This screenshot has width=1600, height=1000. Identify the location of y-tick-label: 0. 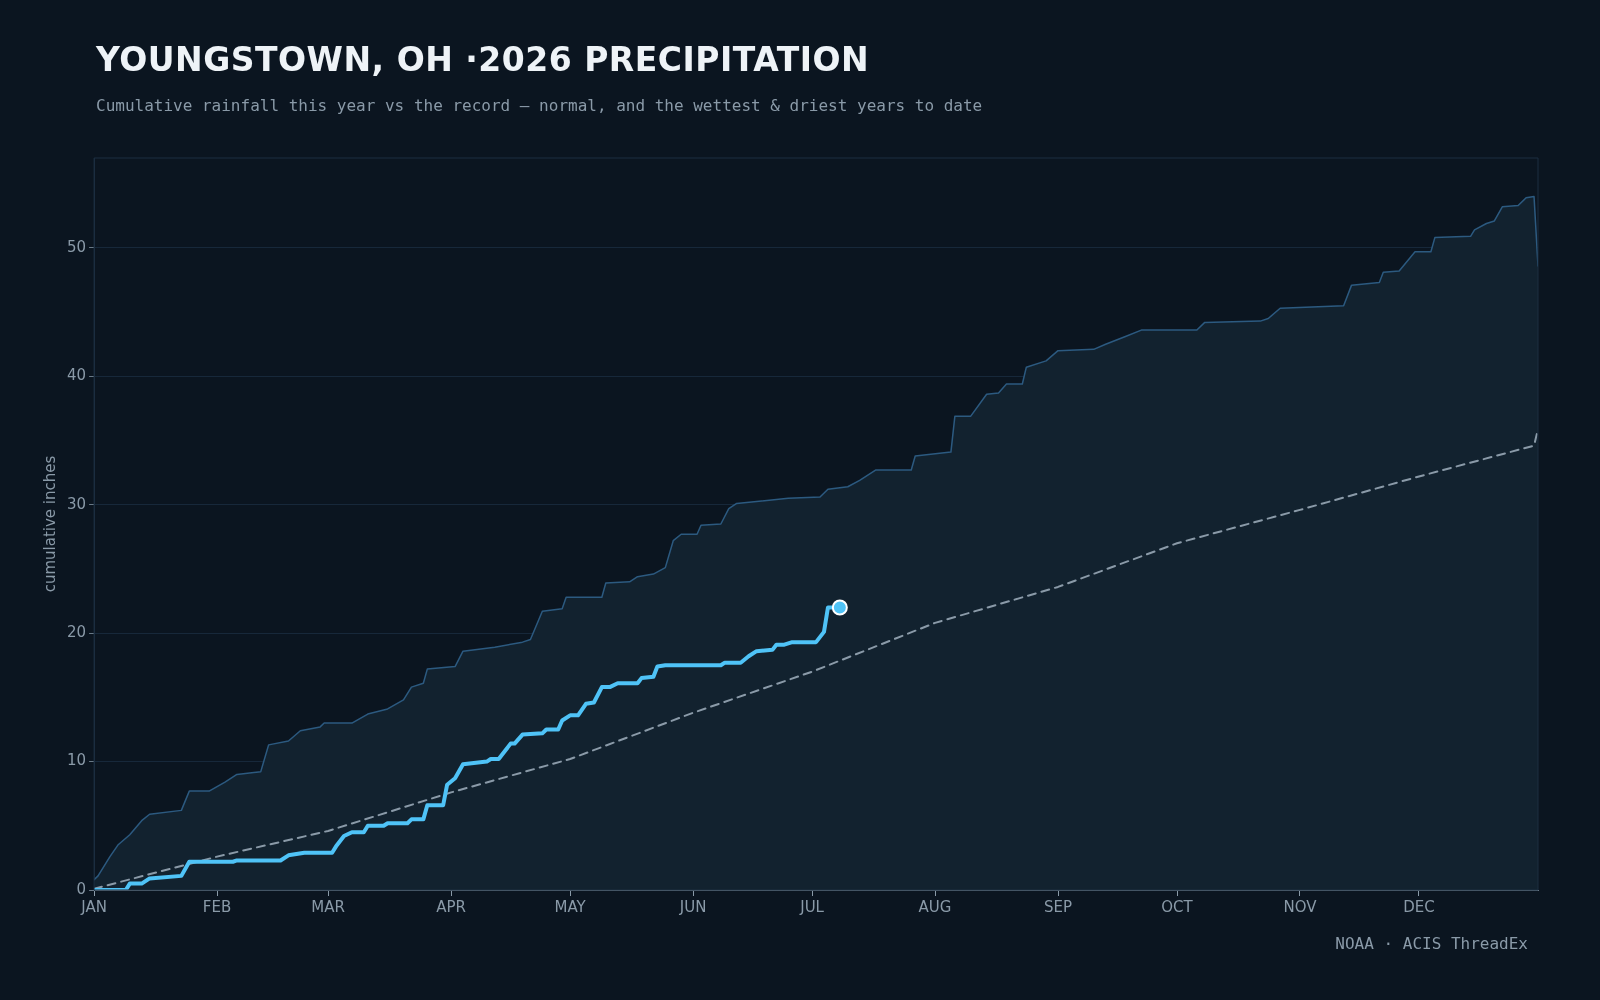
(81, 888).